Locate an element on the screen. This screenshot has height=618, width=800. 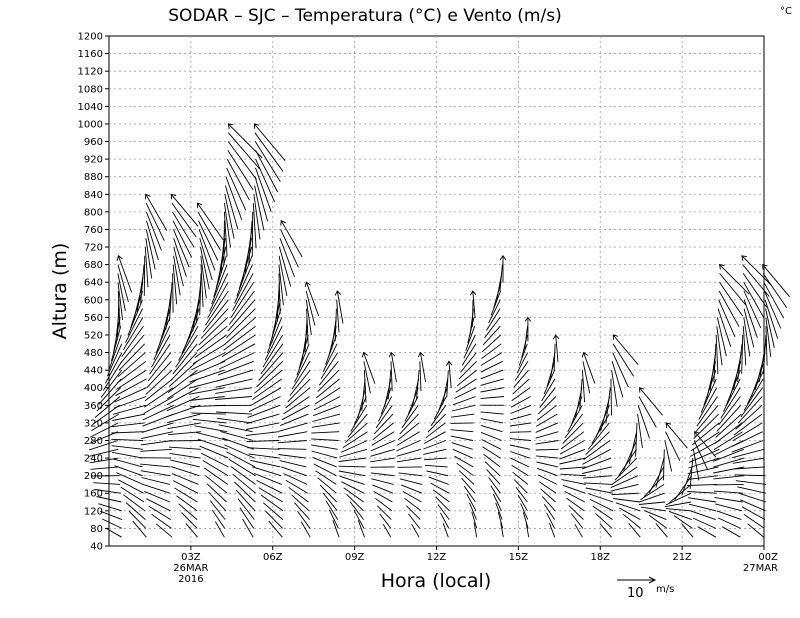
x-tick-label: 09Z is located at coordinates (355, 557).